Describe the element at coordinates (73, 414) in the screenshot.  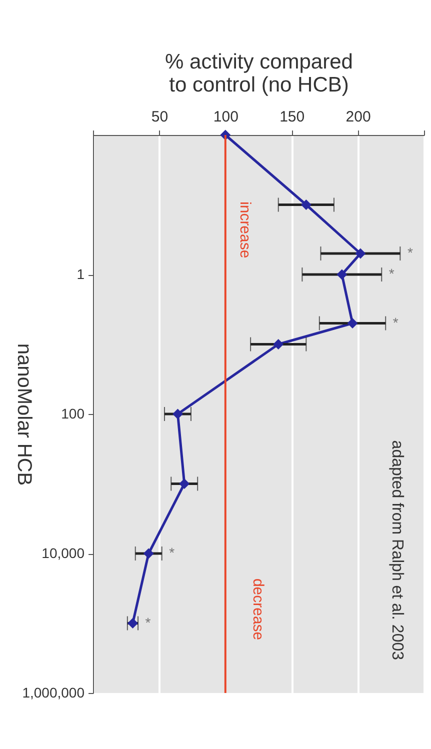
I see `y-tick-label: 100` at that location.